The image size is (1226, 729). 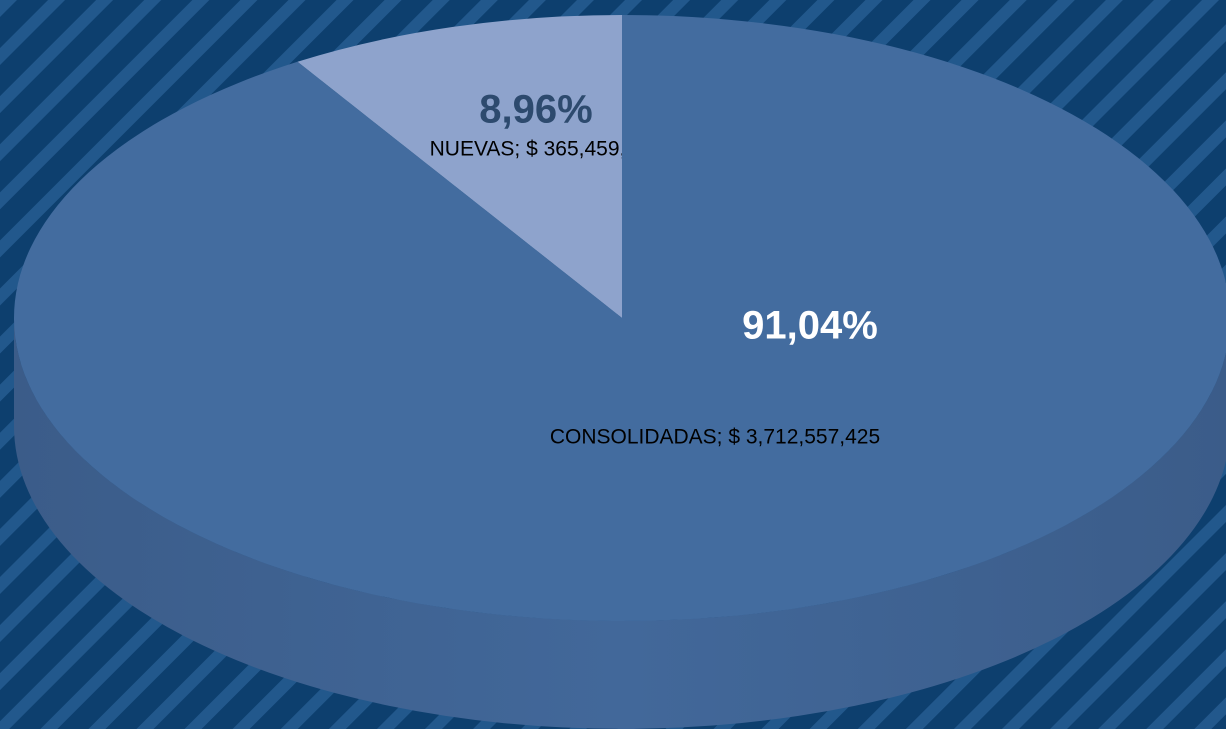 I want to click on data-label: NUEVAS; $ 365,459,307, so click(x=545, y=149).